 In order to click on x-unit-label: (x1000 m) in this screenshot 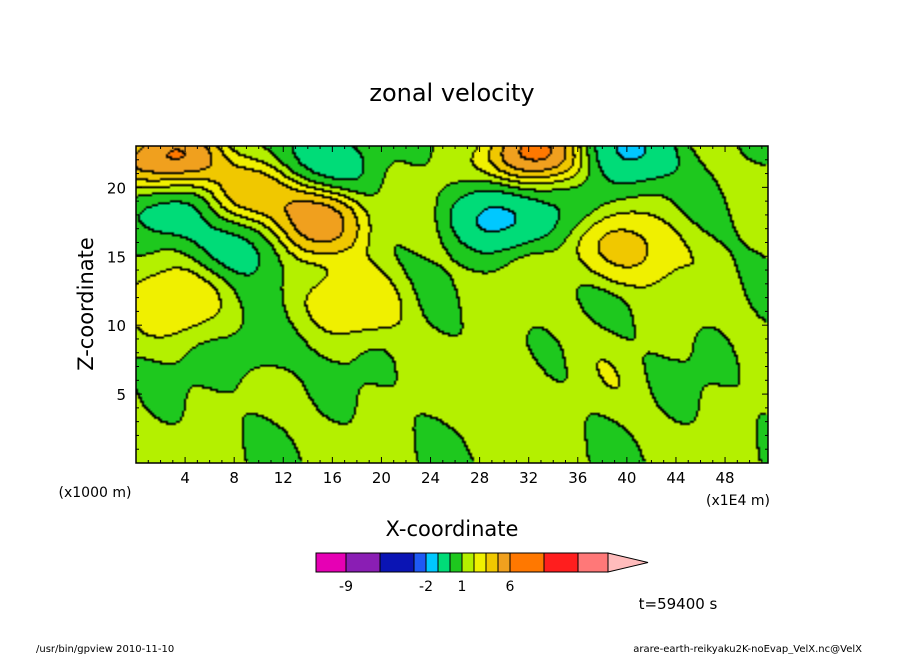, I will do `click(95, 493)`.